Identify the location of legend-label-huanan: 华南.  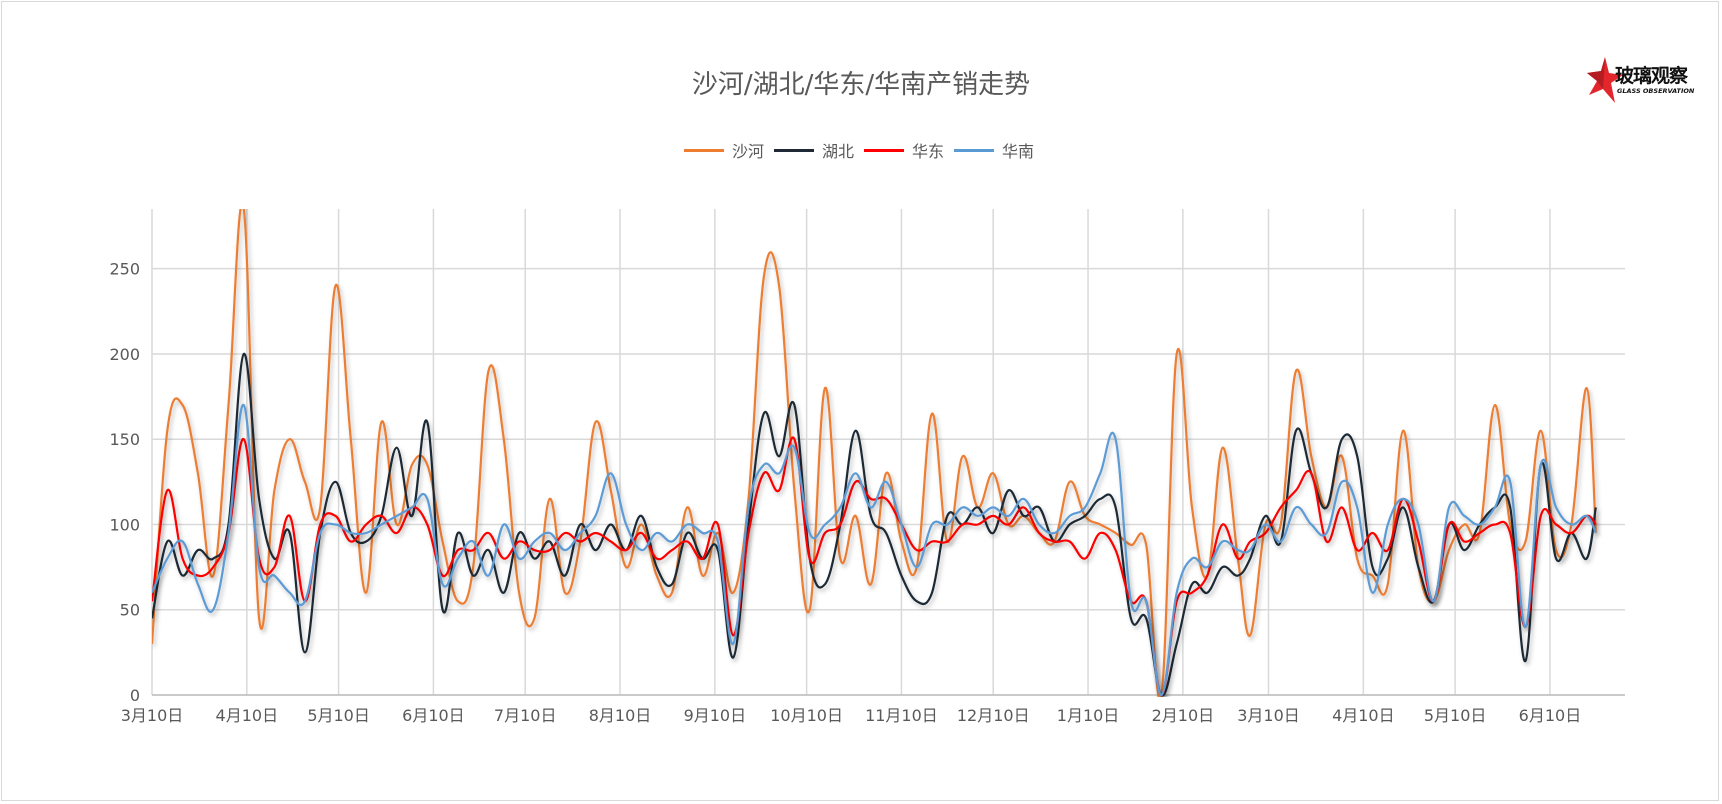
(1018, 151).